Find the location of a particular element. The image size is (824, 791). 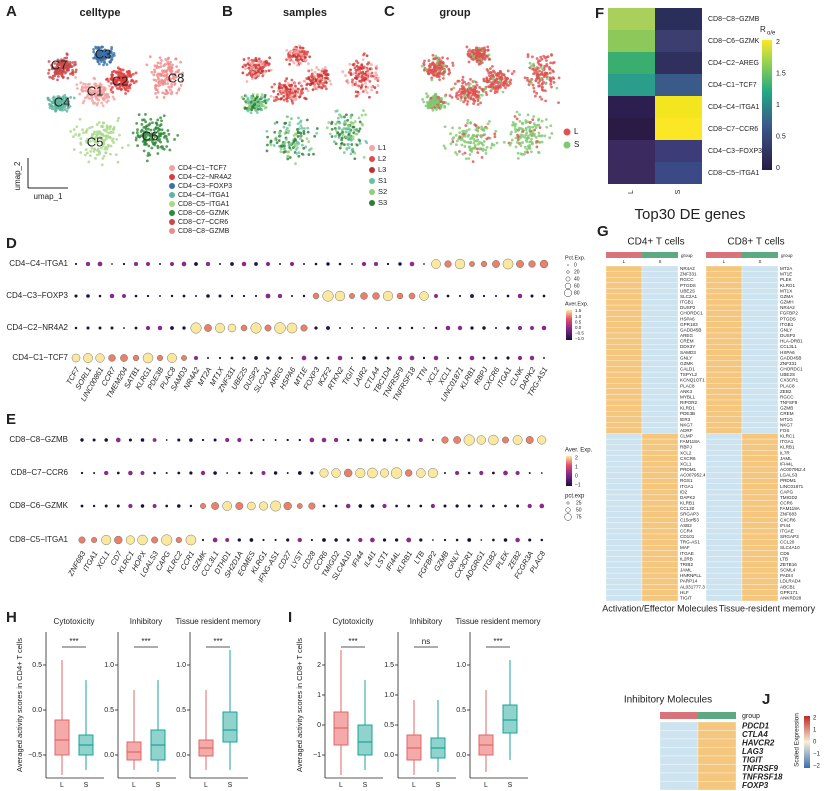

cluster-label: C2 is located at coordinates (120, 80).